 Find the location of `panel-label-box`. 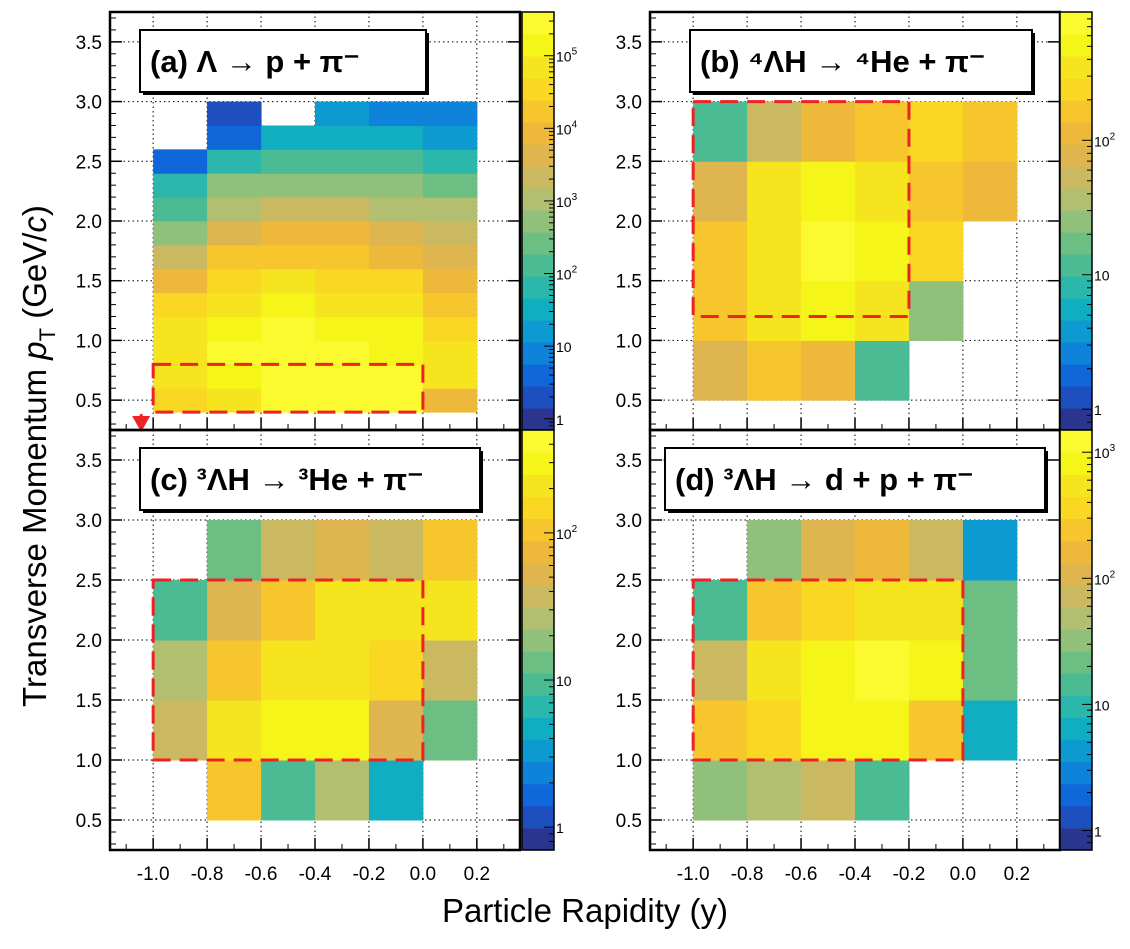

panel-label-box is located at coordinates (283, 61).